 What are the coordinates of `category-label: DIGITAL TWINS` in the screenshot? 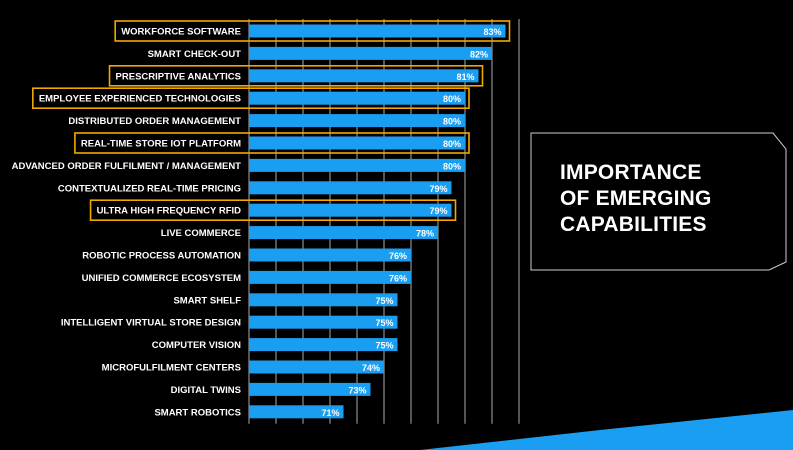 It's located at (206, 390).